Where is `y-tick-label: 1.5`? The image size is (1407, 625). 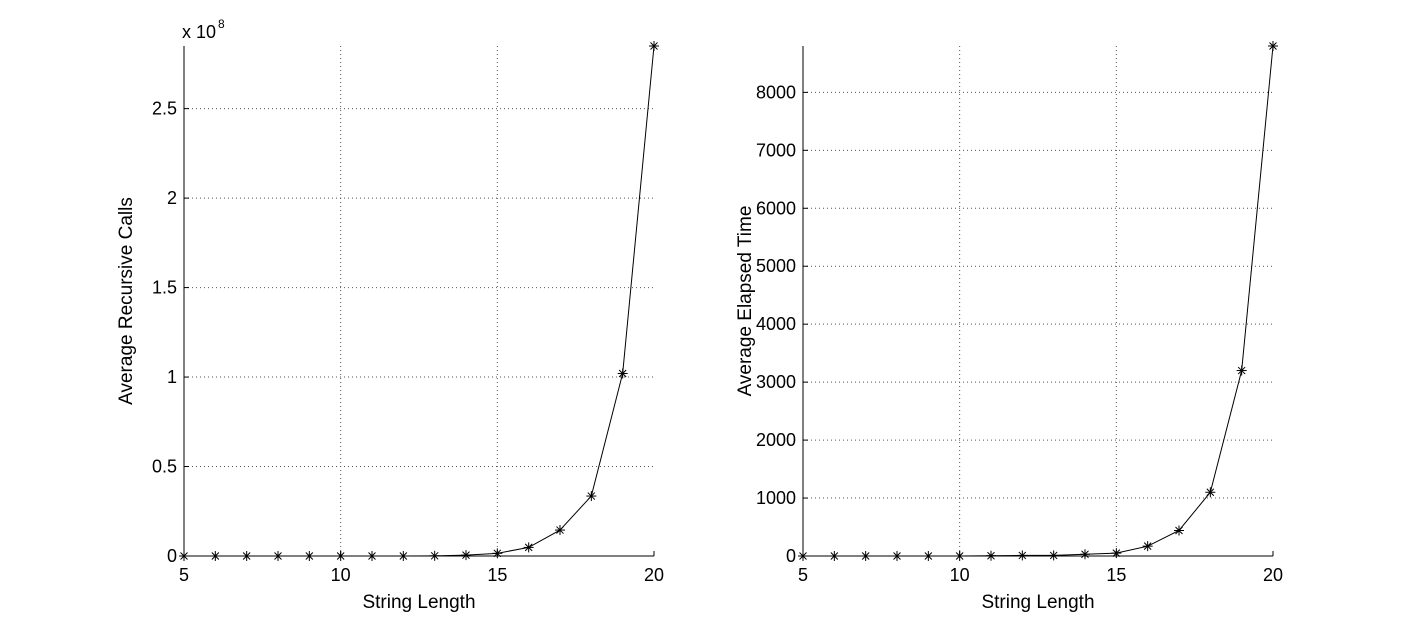 y-tick-label: 1.5 is located at coordinates (164, 288).